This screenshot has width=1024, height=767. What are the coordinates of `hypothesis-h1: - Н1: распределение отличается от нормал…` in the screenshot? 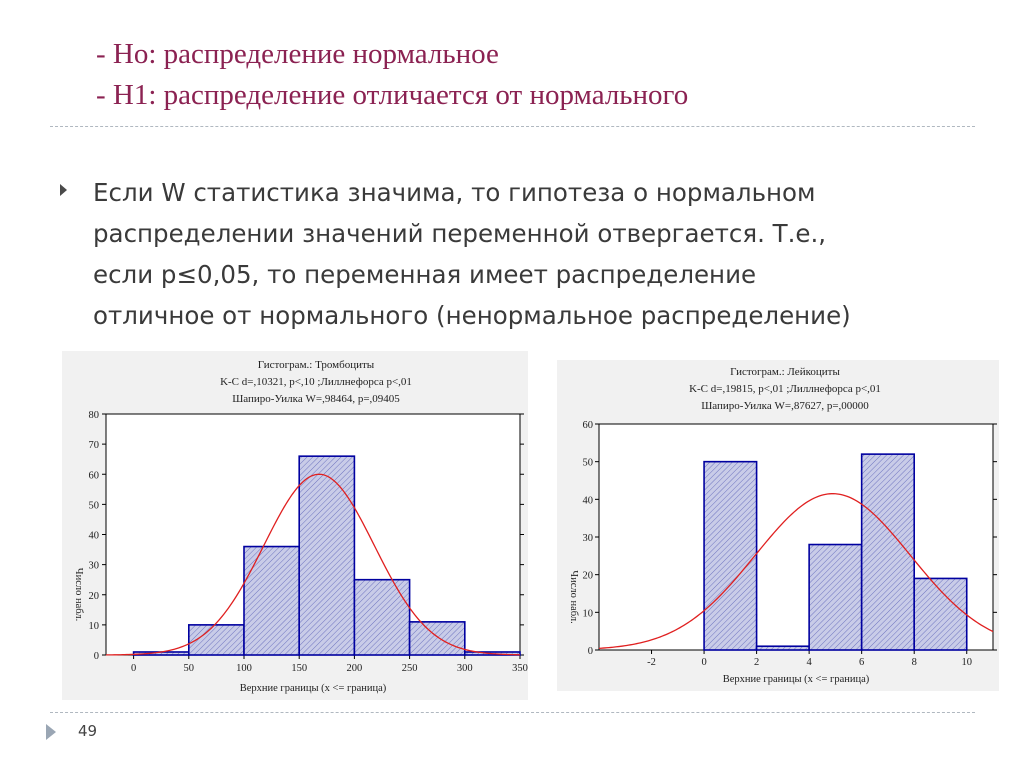 It's located at (392, 95).